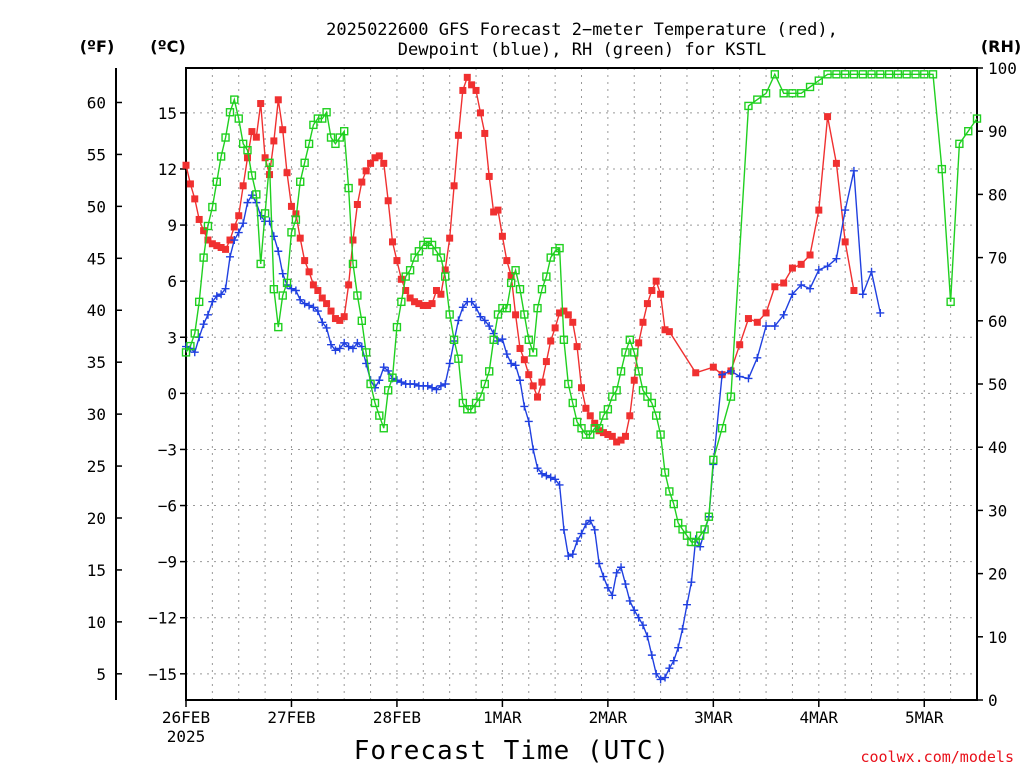 The width and height of the screenshot is (1024, 768). Describe the element at coordinates (172, 281) in the screenshot. I see `celsius-tick-label: 6` at that location.